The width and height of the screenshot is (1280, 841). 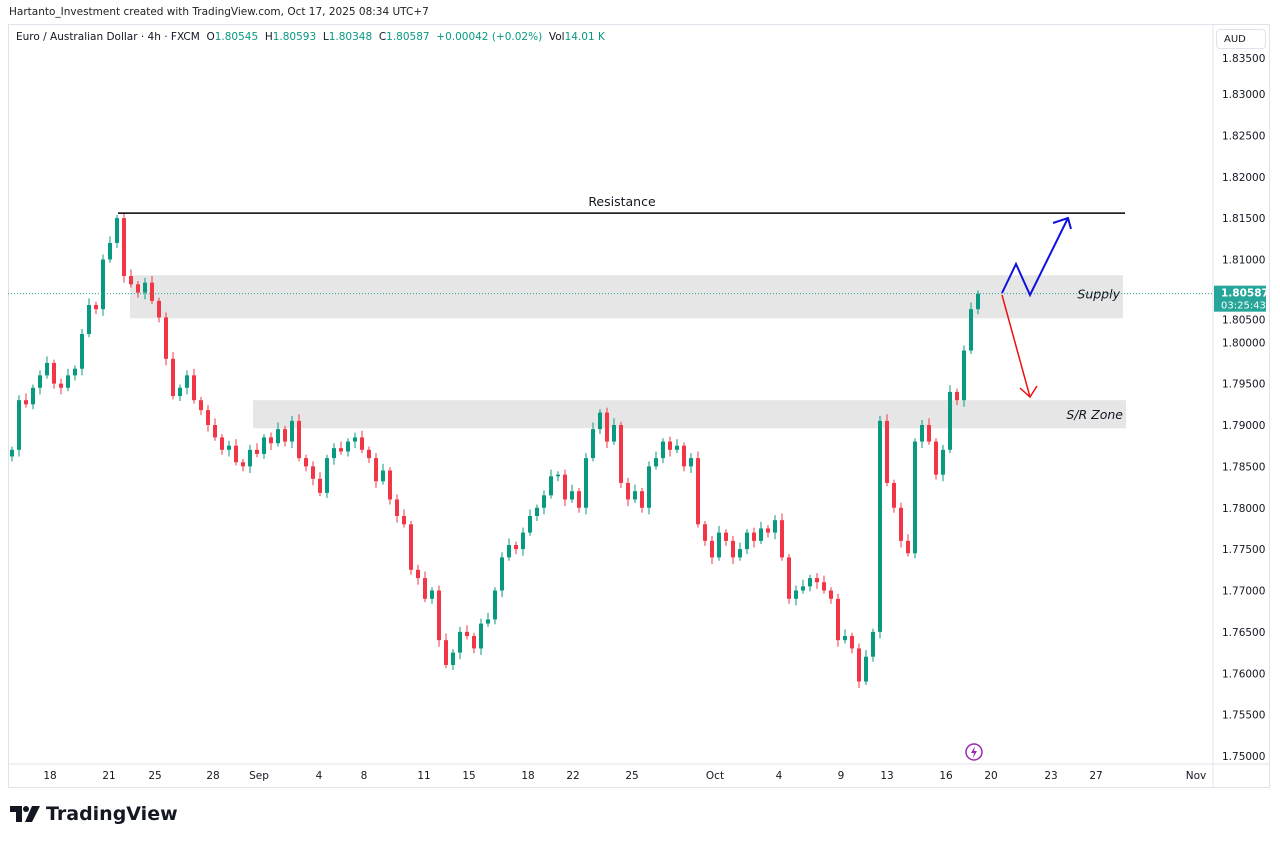 What do you see at coordinates (1243, 674) in the screenshot?
I see `y-tick-label: 1.76000` at bounding box center [1243, 674].